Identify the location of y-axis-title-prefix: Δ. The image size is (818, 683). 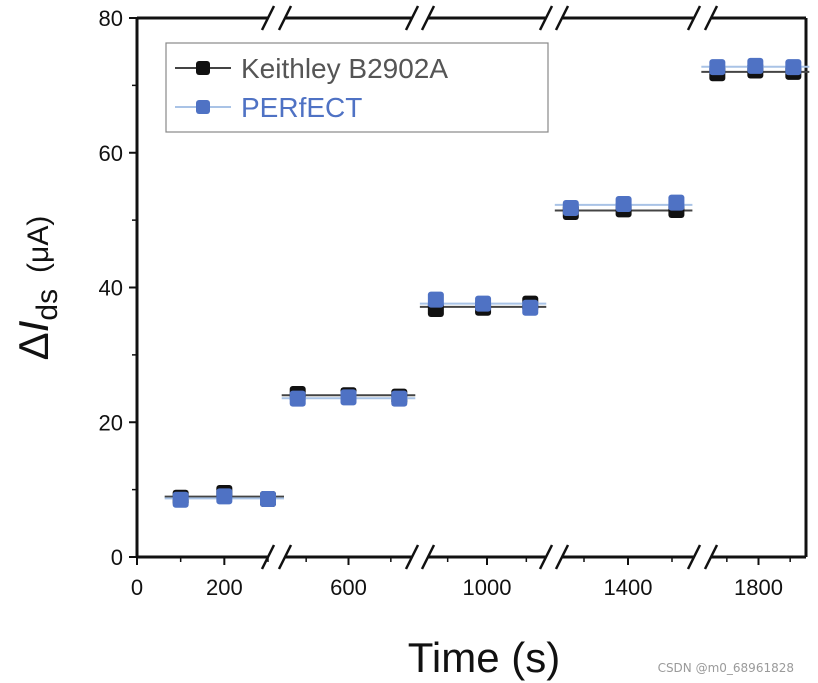
(33, 346).